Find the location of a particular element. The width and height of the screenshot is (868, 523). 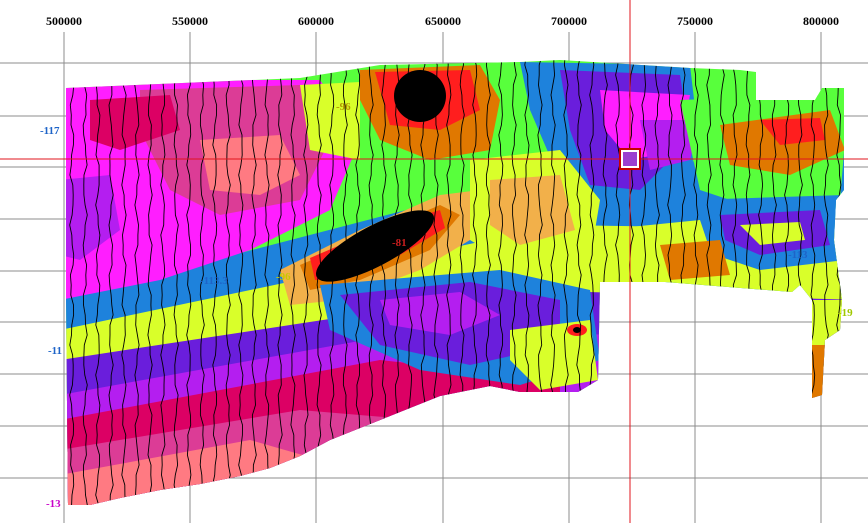

x-tick-label: 600000 is located at coordinates (316, 21).